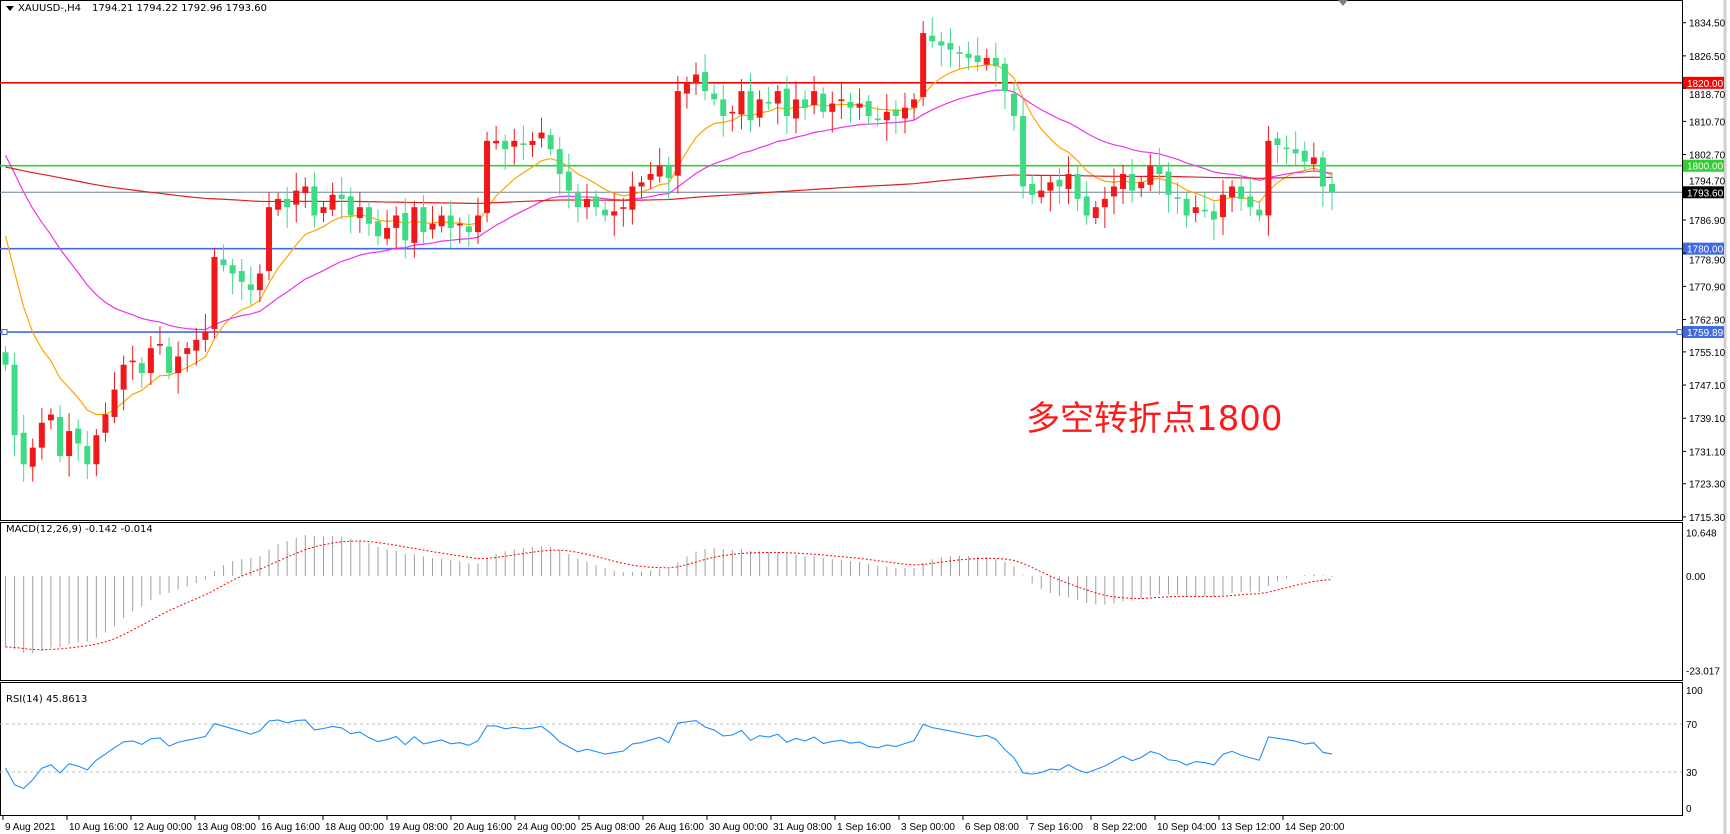 This screenshot has height=834, width=1730. What do you see at coordinates (79, 529) in the screenshot?
I see `macd-label: MACD(12,26,9) -0.142 -0.014` at bounding box center [79, 529].